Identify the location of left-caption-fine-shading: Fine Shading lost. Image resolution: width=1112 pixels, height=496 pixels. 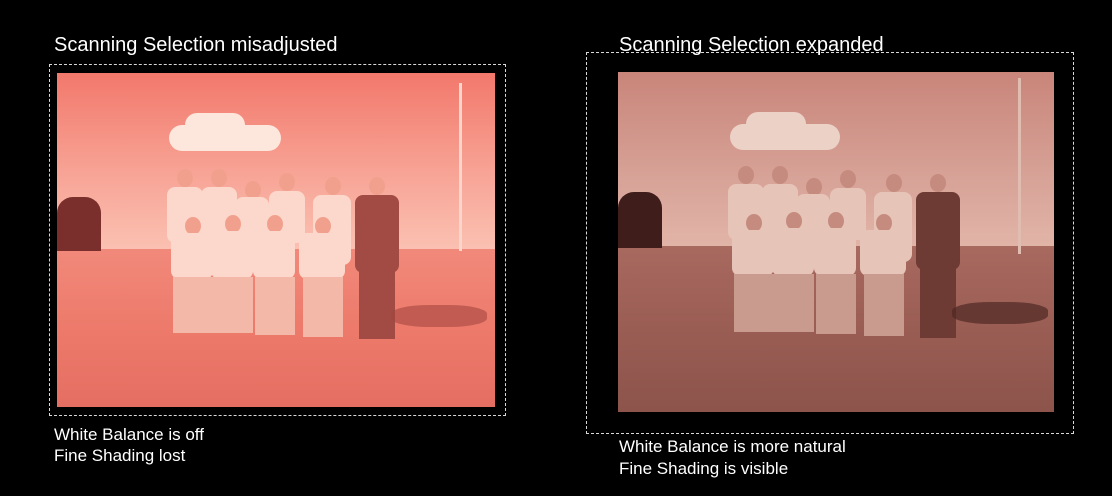
(120, 455).